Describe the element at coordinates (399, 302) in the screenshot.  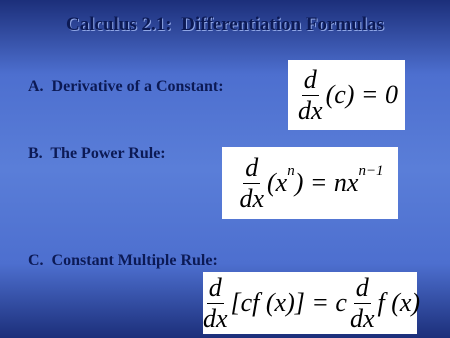
I see `formula-text: f (x)` at that location.